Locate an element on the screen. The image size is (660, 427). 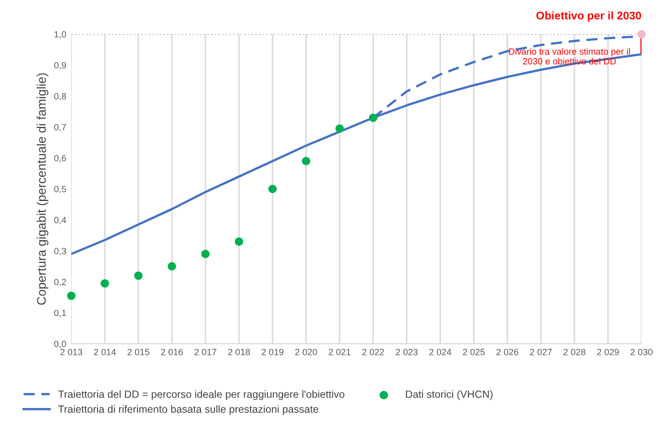
x-tick-label: 2 026 is located at coordinates (507, 352).